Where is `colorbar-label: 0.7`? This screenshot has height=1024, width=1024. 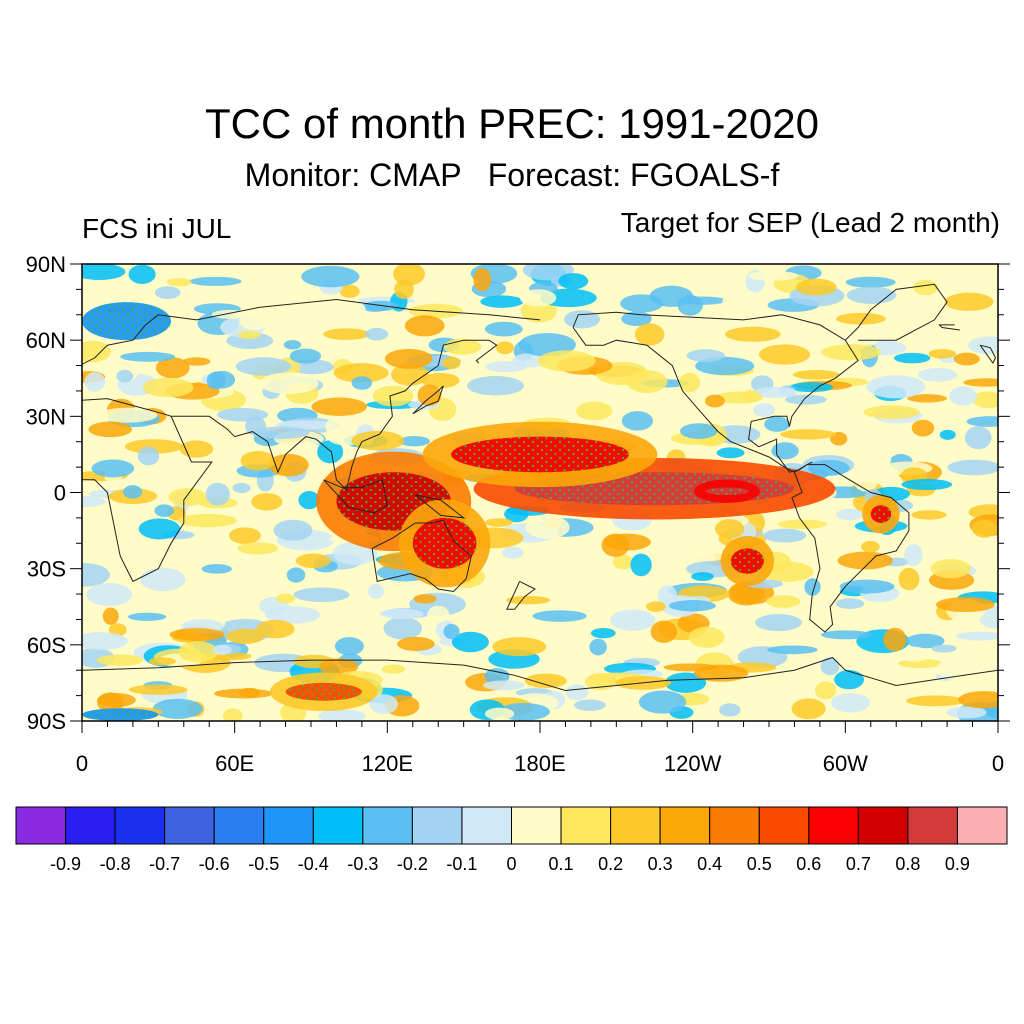 colorbar-label: 0.7 is located at coordinates (858, 864).